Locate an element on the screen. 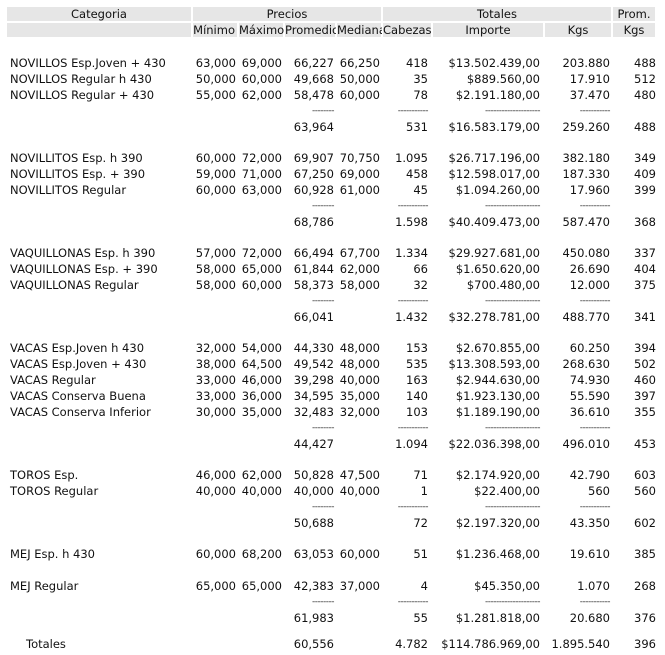 This screenshot has height=655, width=665. importe-value: $2.191.180,00 is located at coordinates (497, 95).